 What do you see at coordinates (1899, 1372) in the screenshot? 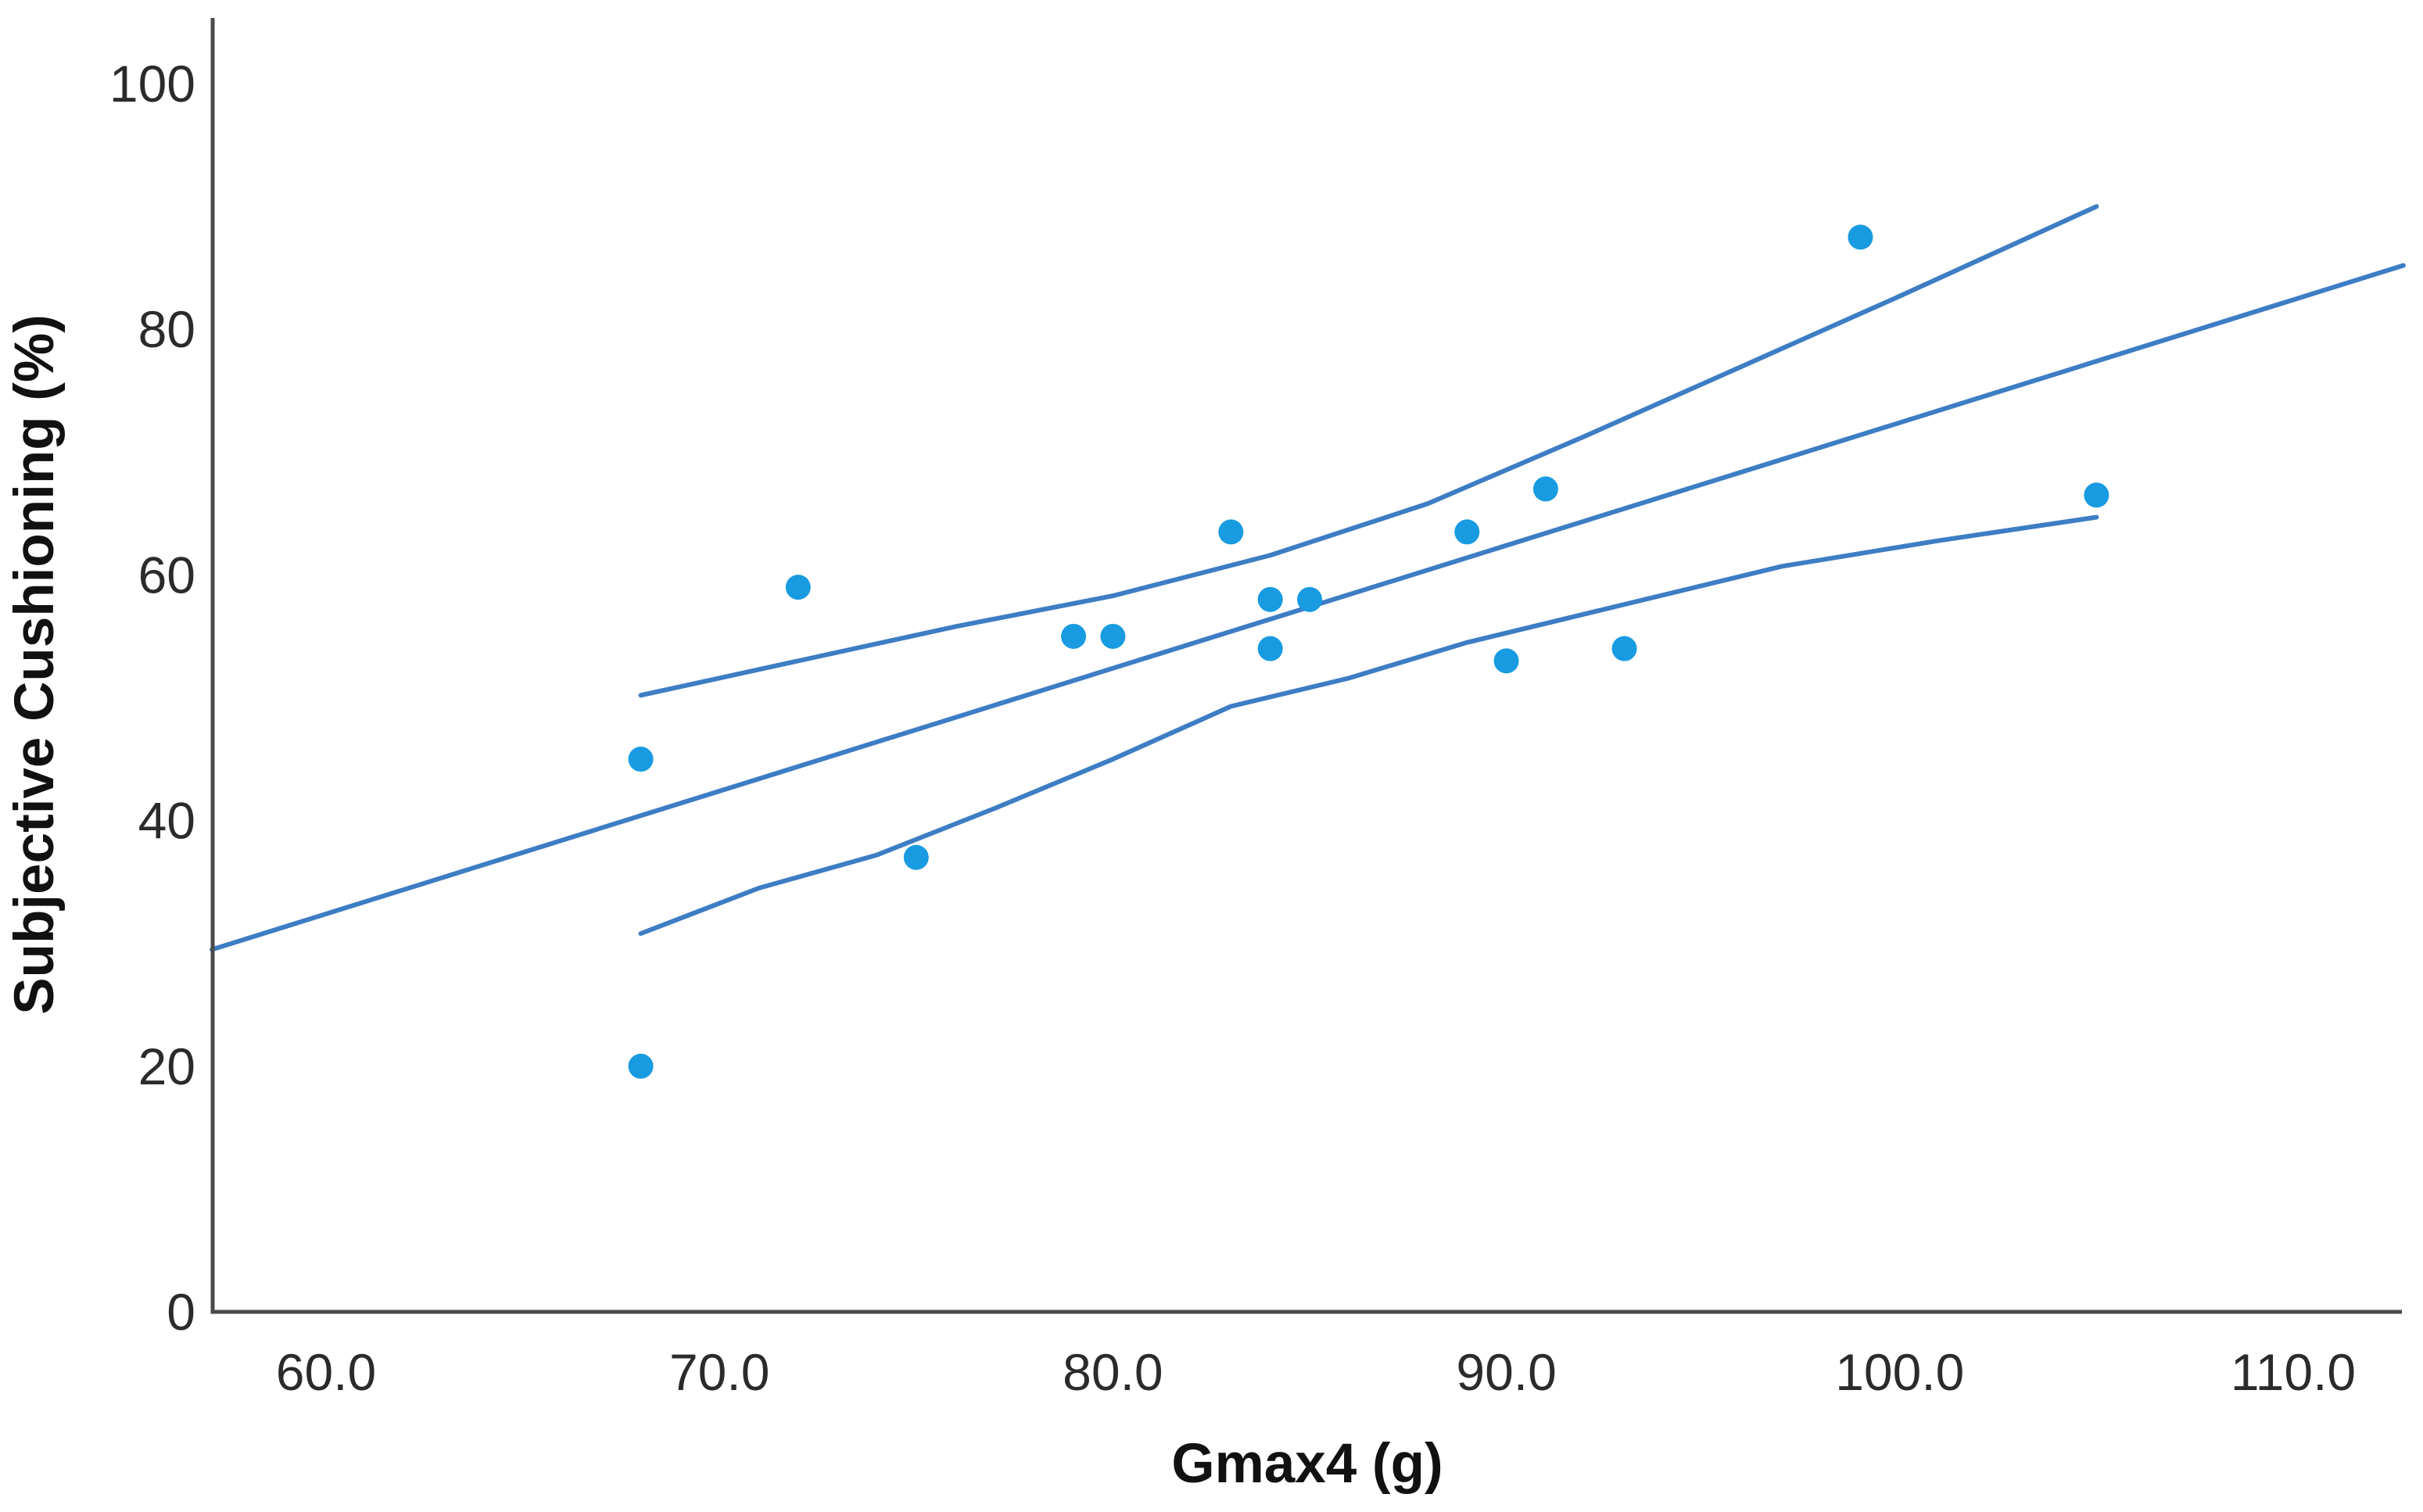
I see `x-tick-label: 100.0` at bounding box center [1899, 1372].